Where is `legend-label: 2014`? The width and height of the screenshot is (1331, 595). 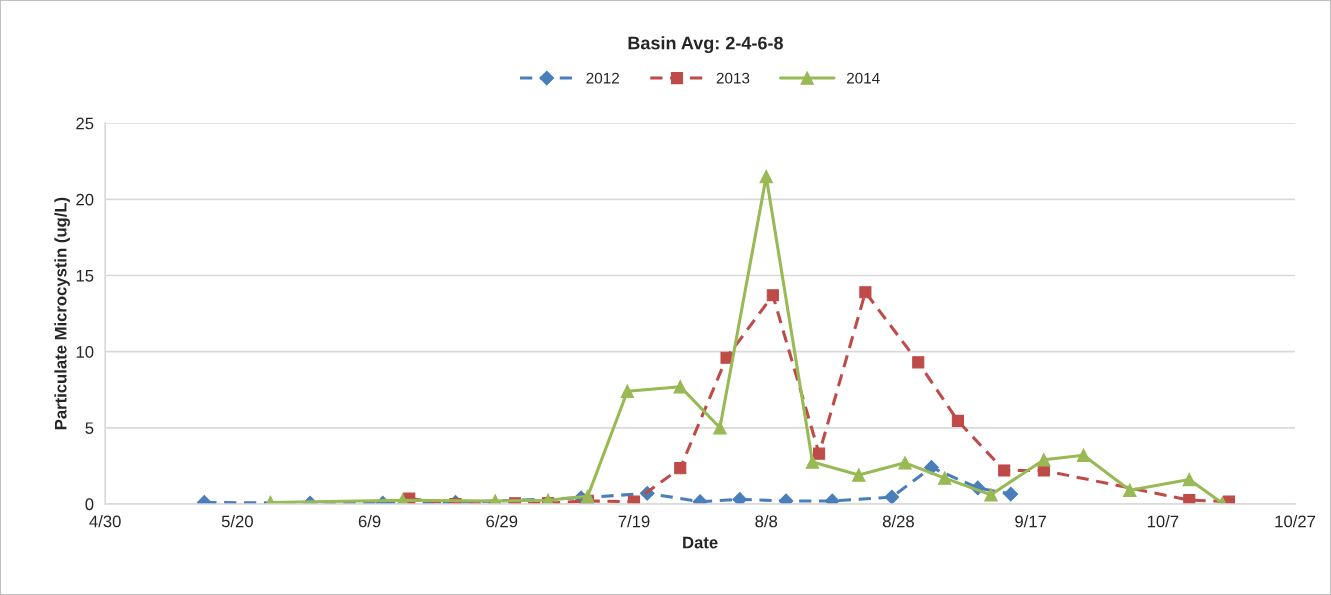
legend-label: 2014 is located at coordinates (863, 78).